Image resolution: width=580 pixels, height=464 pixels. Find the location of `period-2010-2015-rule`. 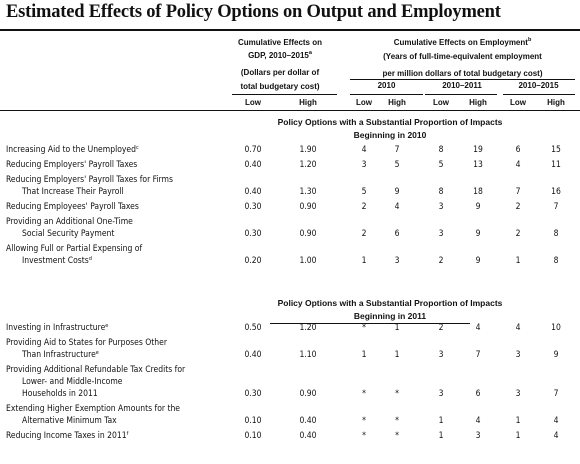

period-2010-2015-rule is located at coordinates (539, 94).